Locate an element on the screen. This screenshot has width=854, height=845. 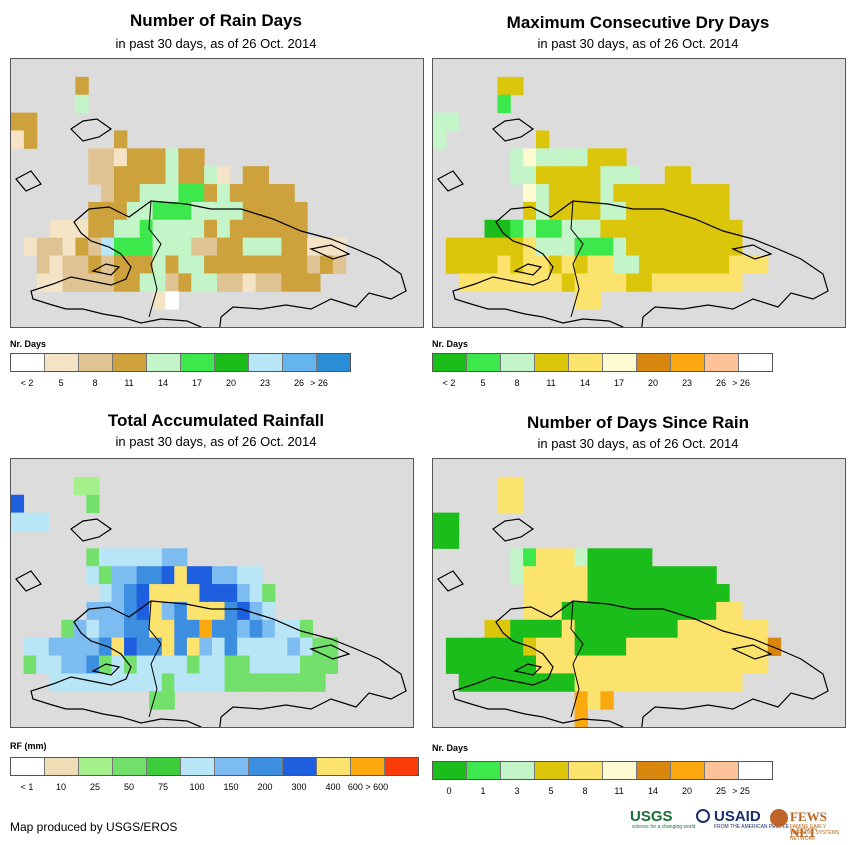
legend-label: 8 is located at coordinates (95, 383).